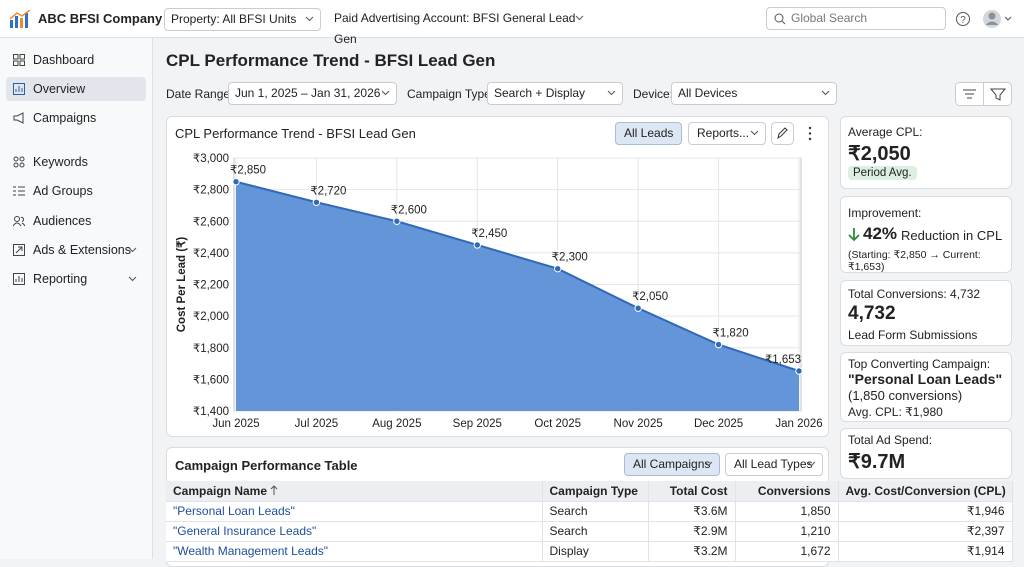 This screenshot has height=567, width=1024. Describe the element at coordinates (245, 531) in the screenshot. I see `campaign-link: "General Insurance Leads"` at that location.